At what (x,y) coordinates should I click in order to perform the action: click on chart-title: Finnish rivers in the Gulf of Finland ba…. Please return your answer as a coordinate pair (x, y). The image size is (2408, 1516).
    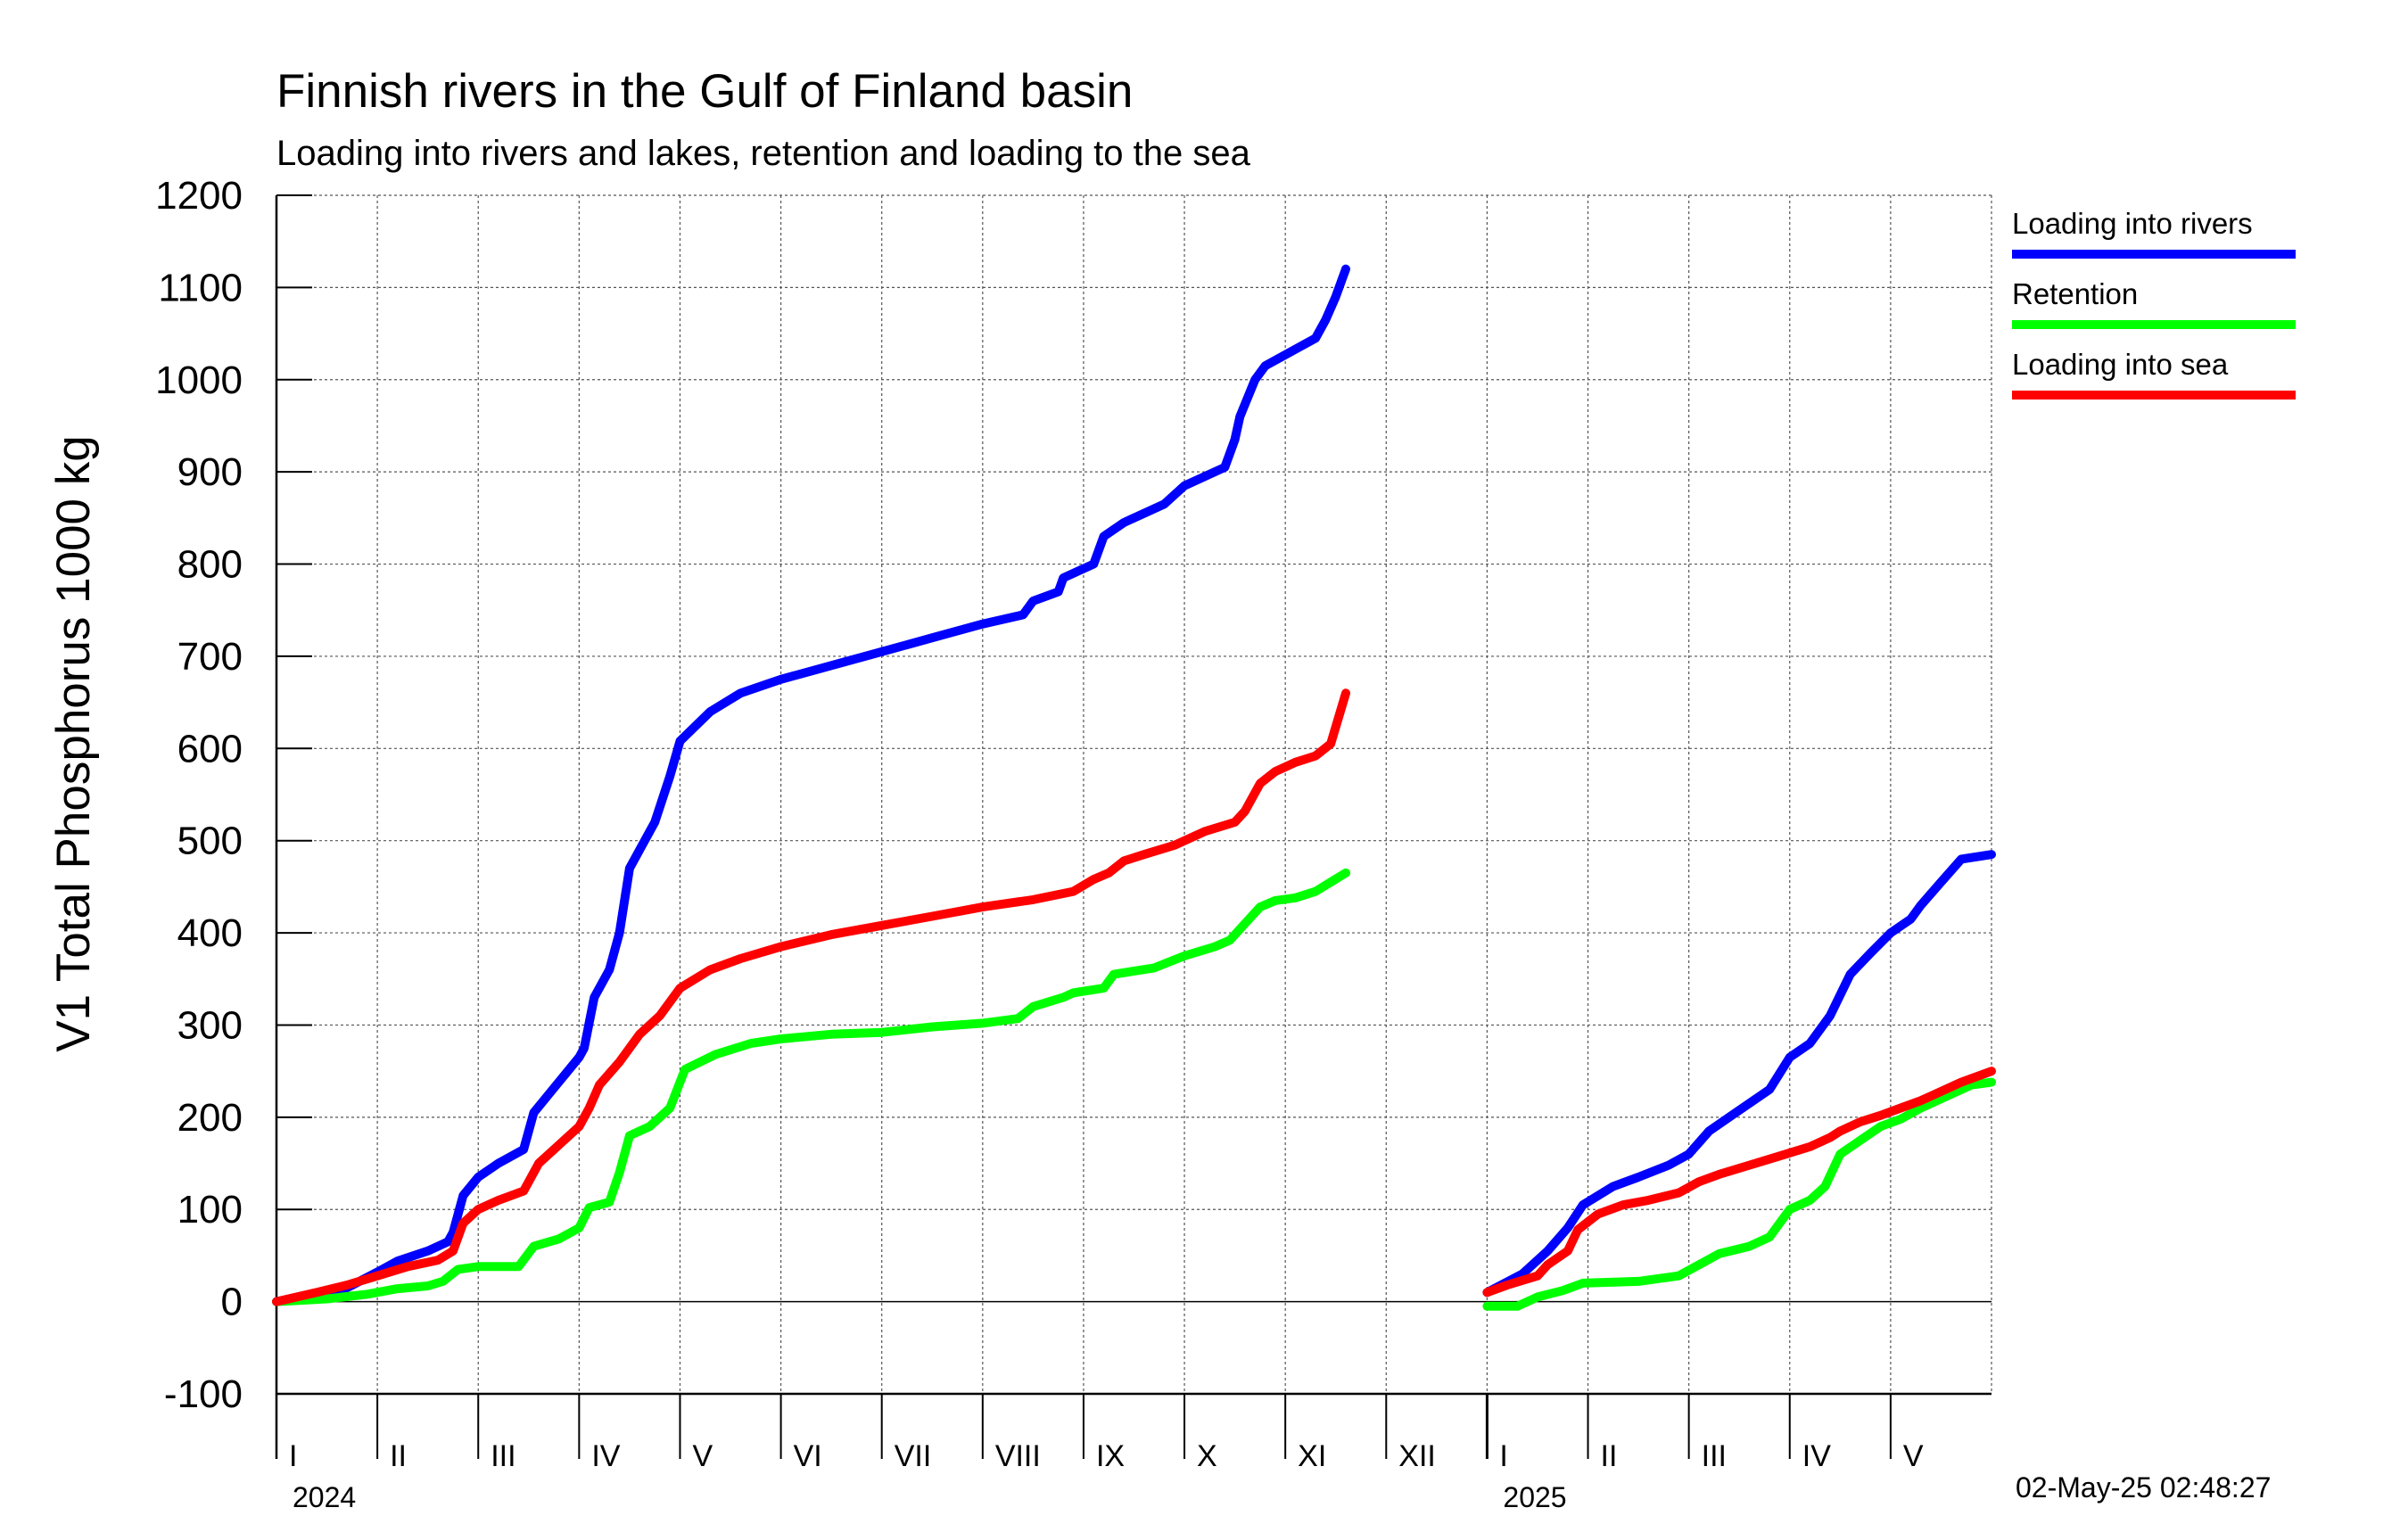
    Looking at the image, I should click on (705, 91).